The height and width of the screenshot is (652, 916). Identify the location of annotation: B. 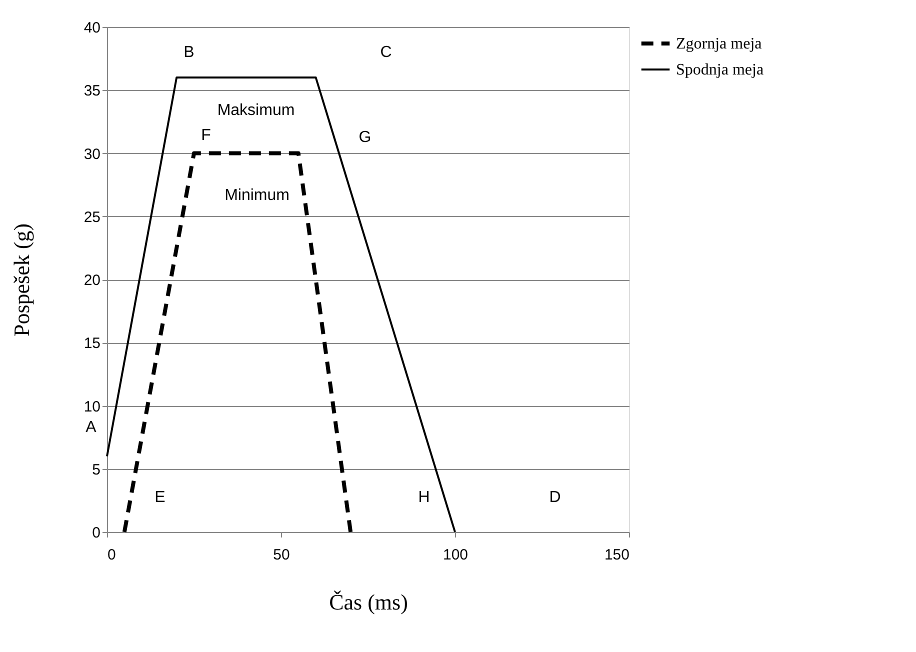
(189, 52).